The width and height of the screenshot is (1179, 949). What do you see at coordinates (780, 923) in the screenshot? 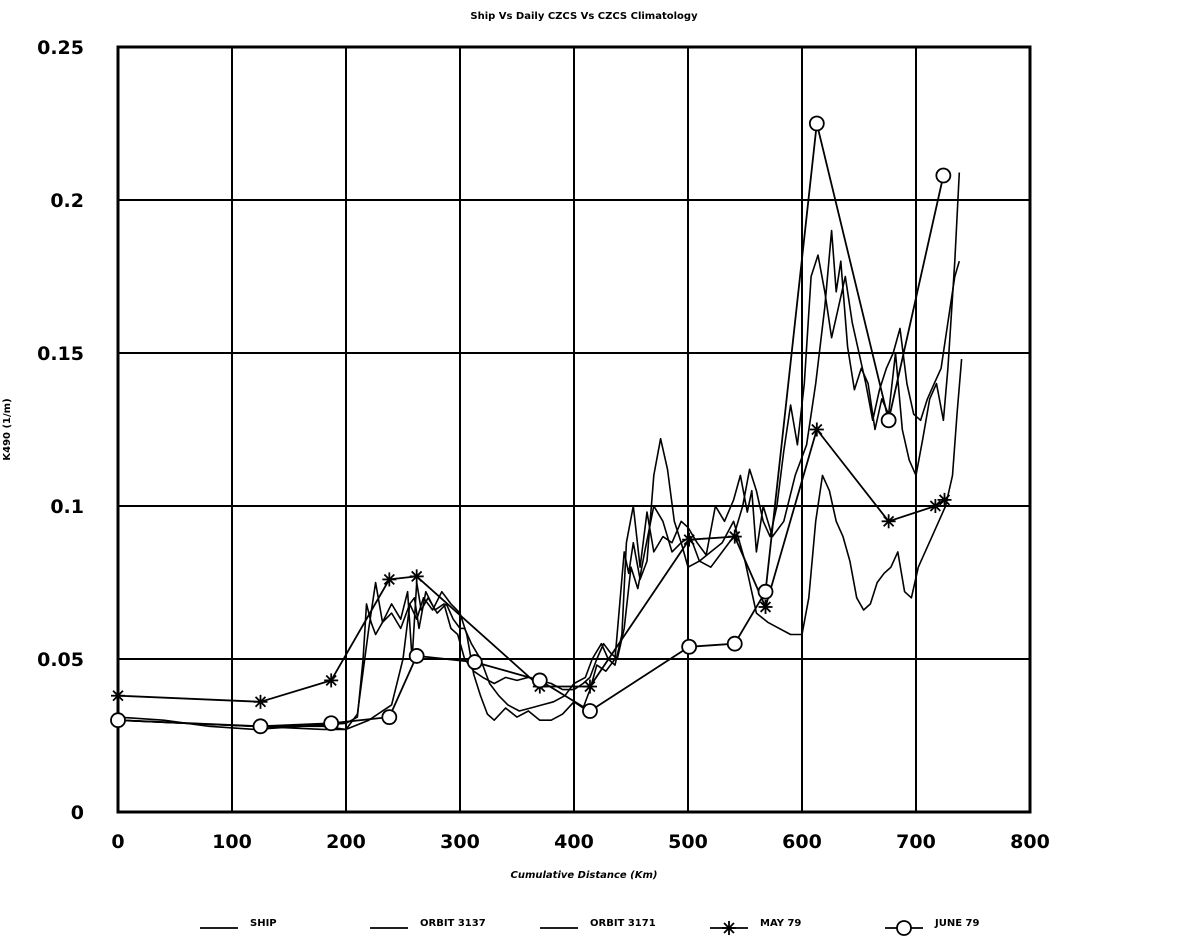
I see `legend-label: MAY 79` at bounding box center [780, 923].